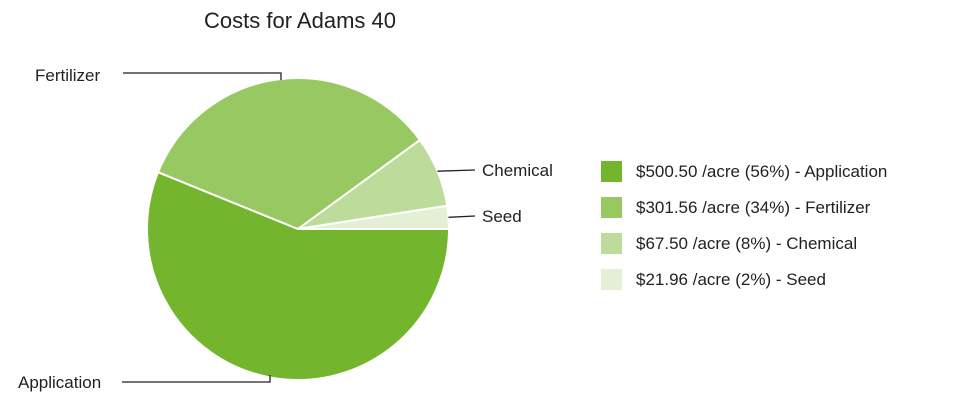 The image size is (966, 399). I want to click on leader-line-application, so click(196, 379).